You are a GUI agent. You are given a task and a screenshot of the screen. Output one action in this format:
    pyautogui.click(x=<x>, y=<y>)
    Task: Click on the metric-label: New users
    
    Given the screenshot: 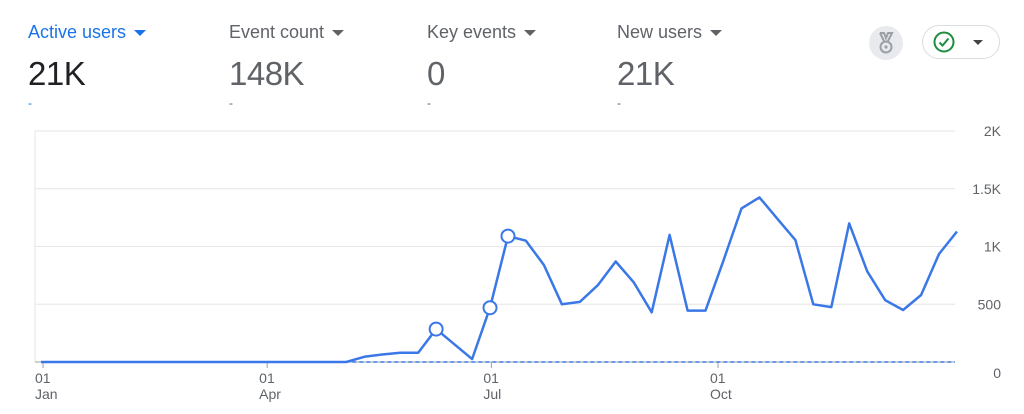 What is the action you would take?
    pyautogui.click(x=660, y=32)
    